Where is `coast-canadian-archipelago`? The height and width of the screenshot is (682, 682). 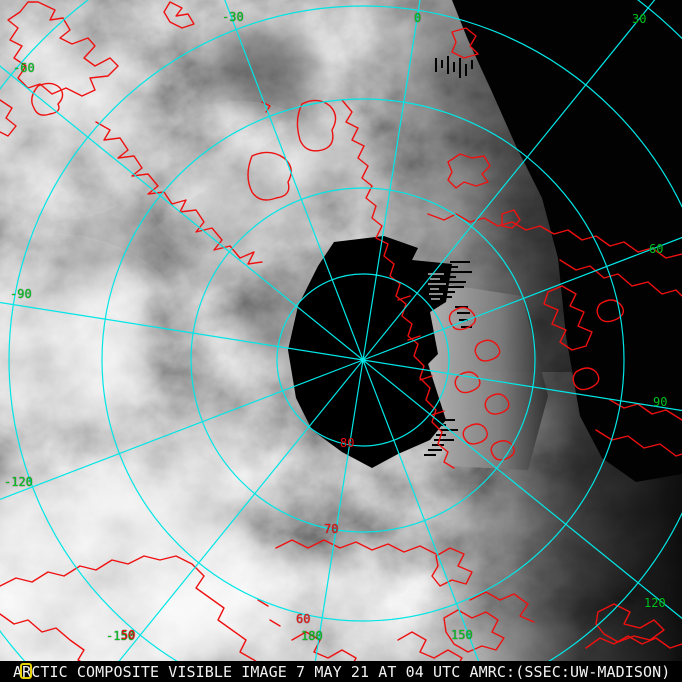 coast-canadian-archipelago is located at coordinates (63, 49).